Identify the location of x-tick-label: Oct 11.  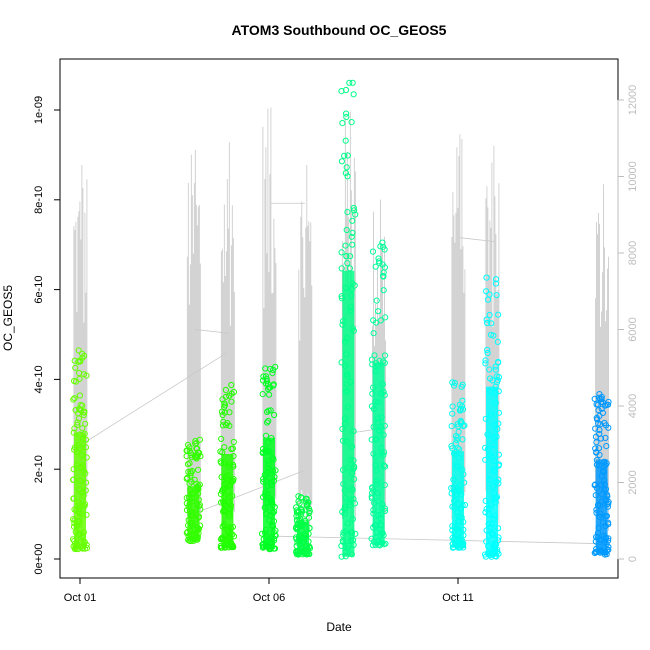
(458, 598).